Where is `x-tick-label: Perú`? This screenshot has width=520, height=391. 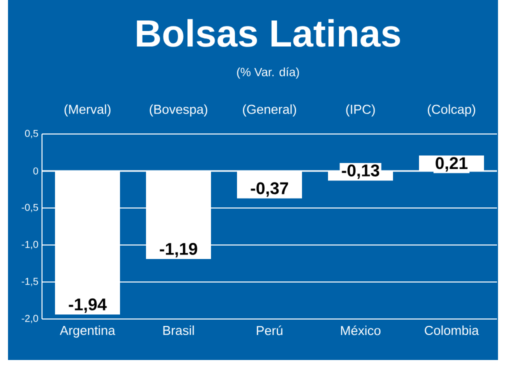
x-tick-label: Perú is located at coordinates (269, 331).